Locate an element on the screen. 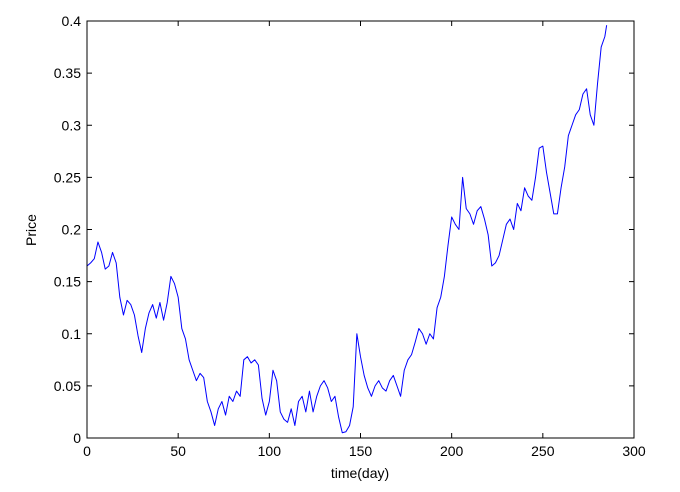  x-tick-label: 0 is located at coordinates (87, 451).